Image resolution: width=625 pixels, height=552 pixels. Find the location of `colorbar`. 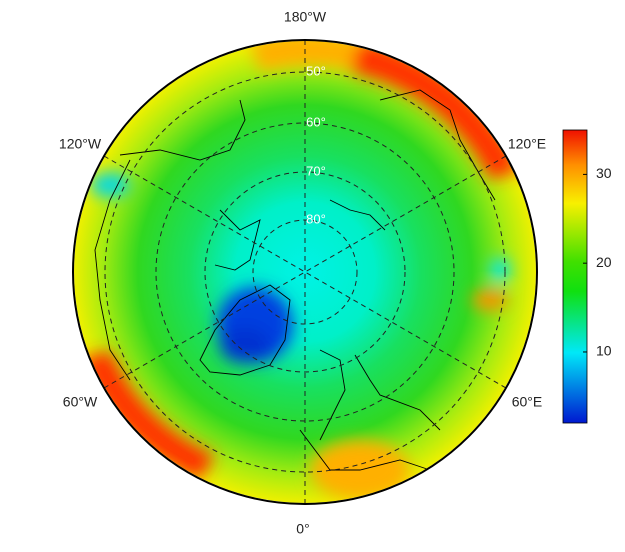

colorbar is located at coordinates (575, 276).